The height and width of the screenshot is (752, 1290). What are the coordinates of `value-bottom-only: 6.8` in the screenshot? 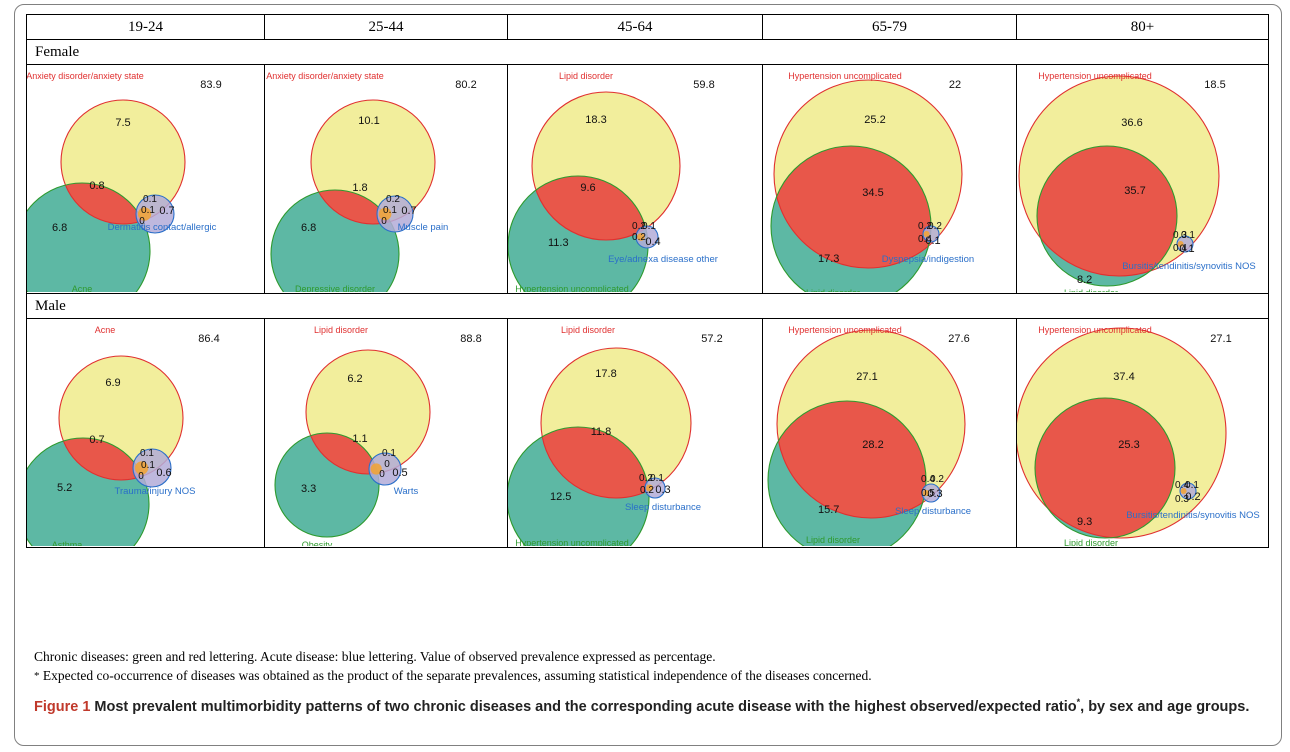 It's located at (59, 228).